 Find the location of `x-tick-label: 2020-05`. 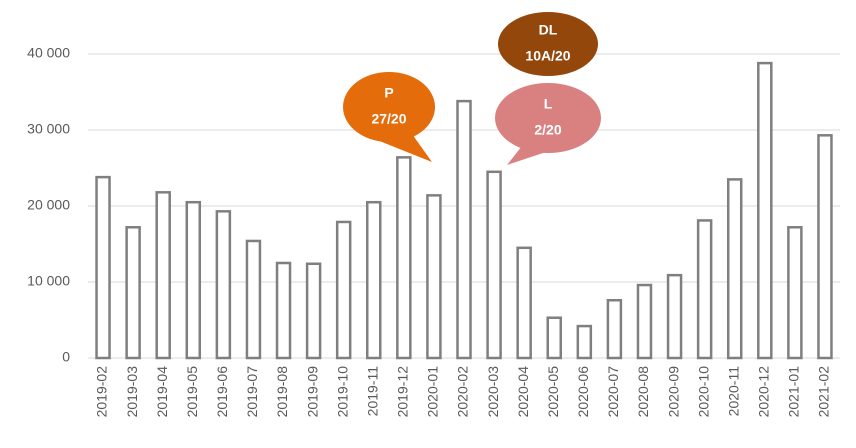

x-tick-label: 2020-05 is located at coordinates (553, 392).